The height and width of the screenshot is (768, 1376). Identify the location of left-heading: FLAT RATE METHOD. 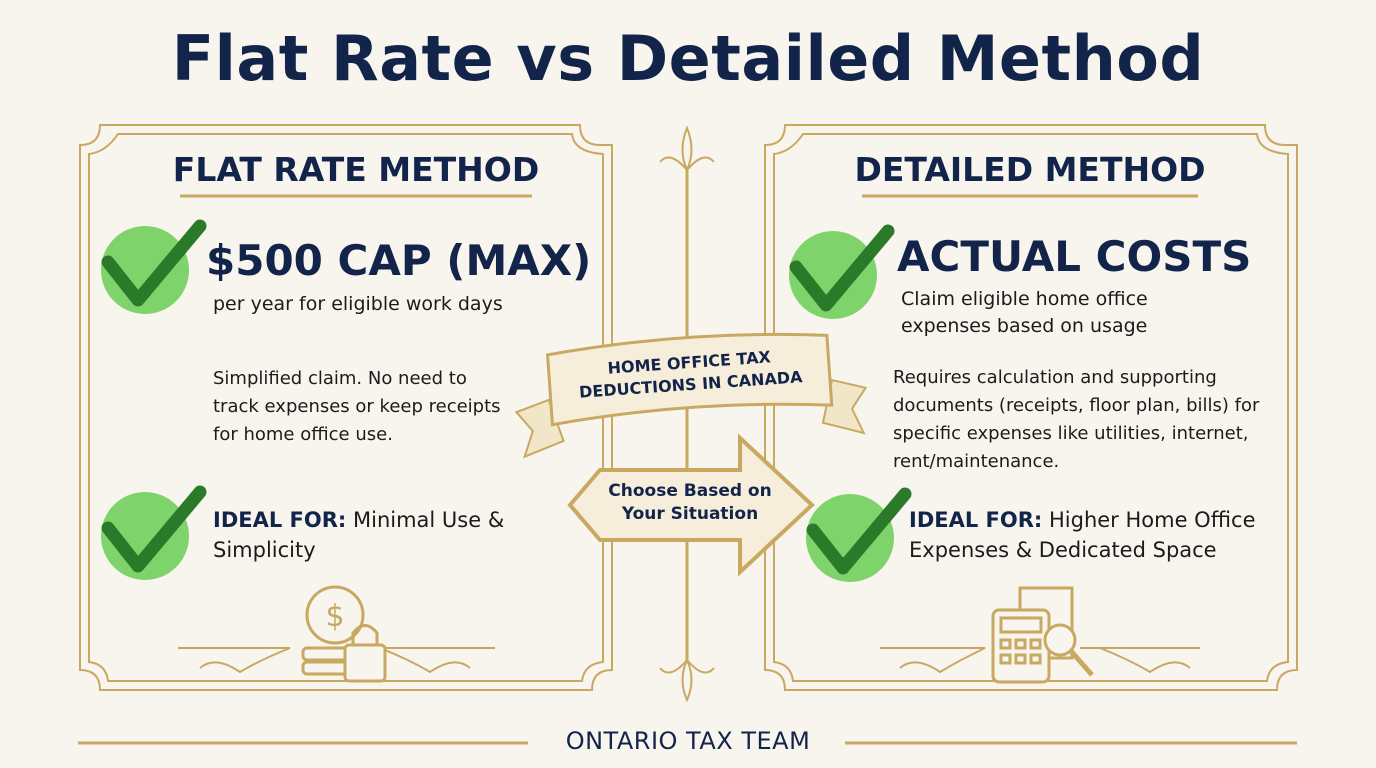
(356, 169).